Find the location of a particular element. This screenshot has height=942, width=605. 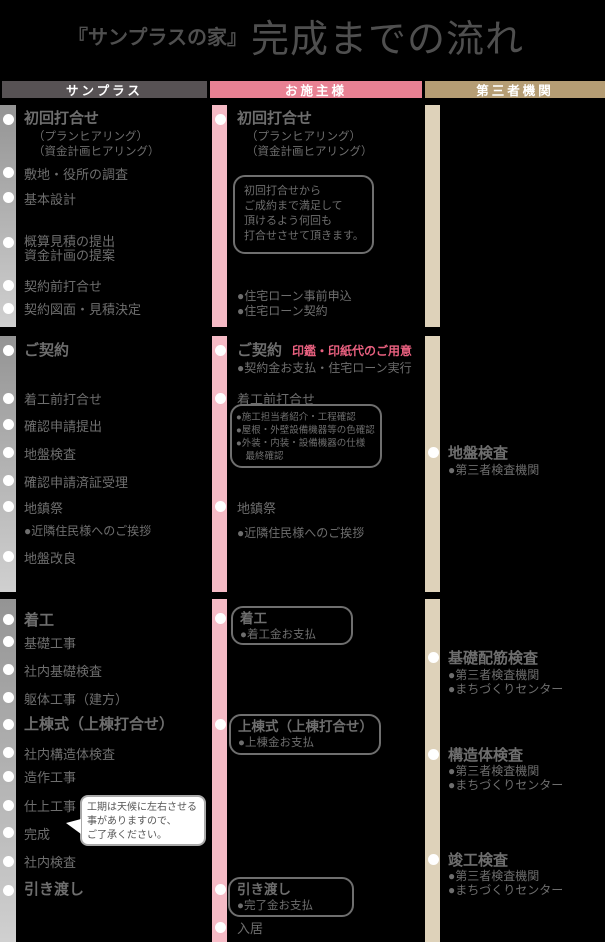

flow-item: ご契約 is located at coordinates (47, 350).